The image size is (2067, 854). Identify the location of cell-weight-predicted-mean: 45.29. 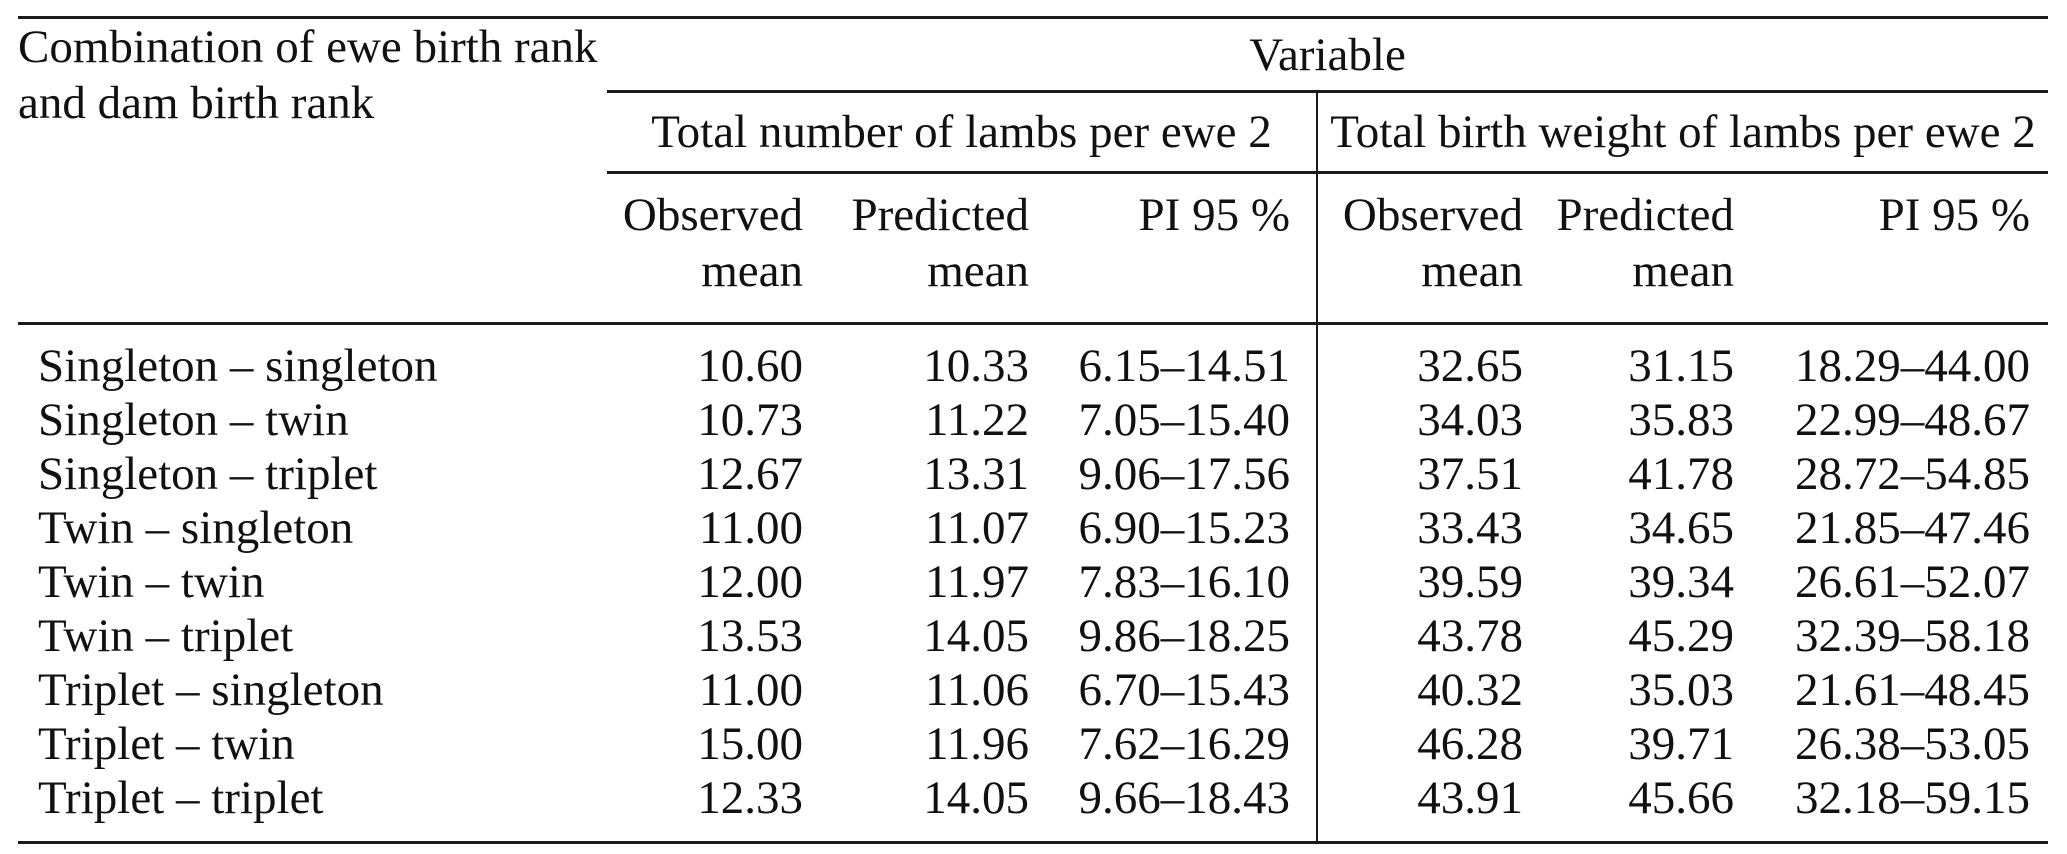
(1681, 636).